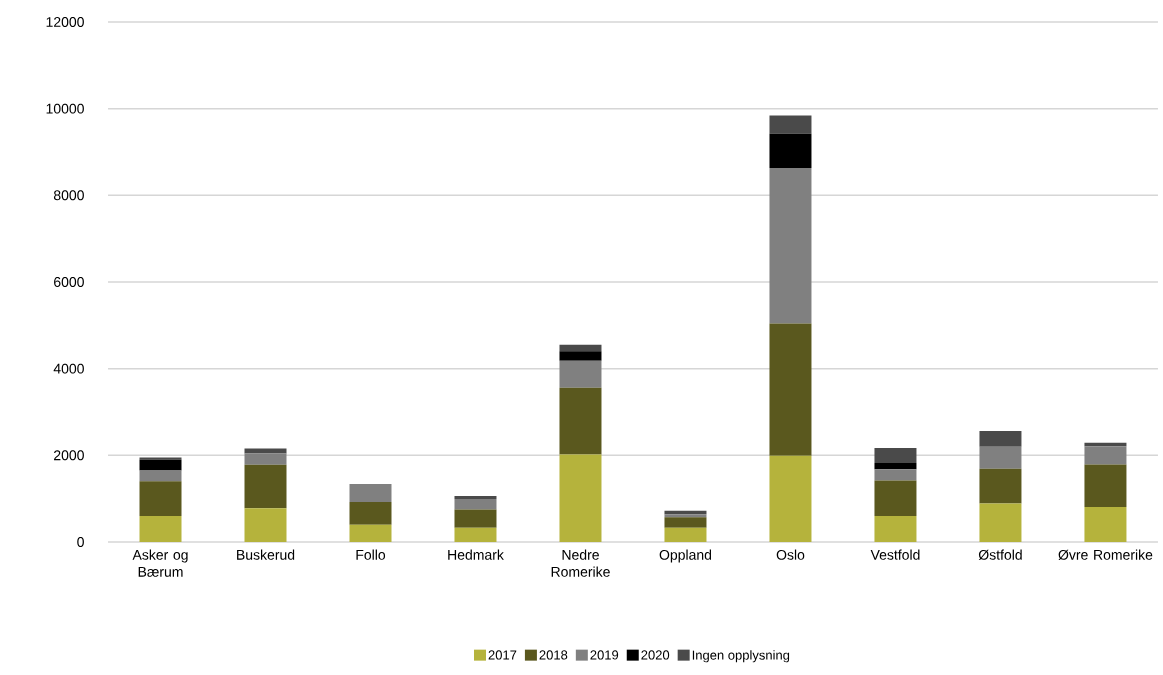 The width and height of the screenshot is (1163, 675). What do you see at coordinates (68, 195) in the screenshot?
I see `y-tick-label: 8000` at bounding box center [68, 195].